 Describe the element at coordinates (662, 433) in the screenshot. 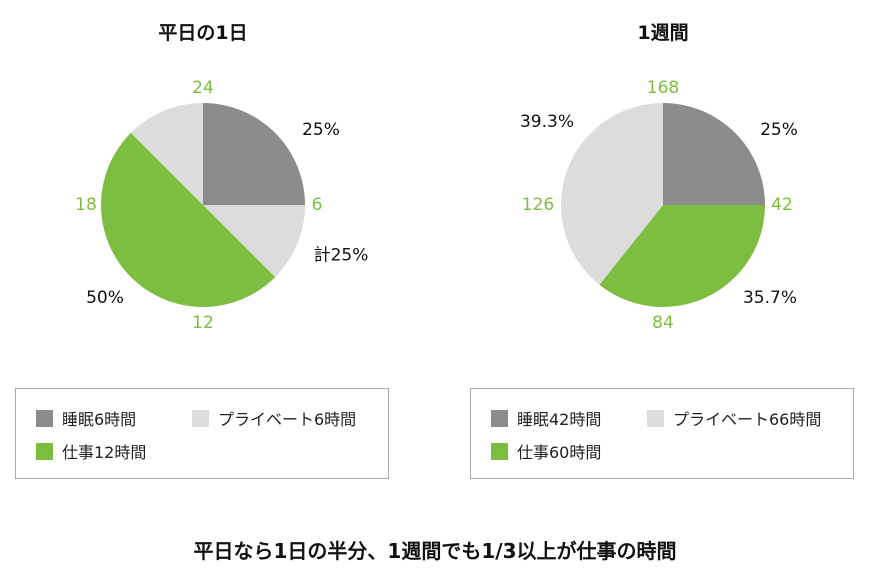

I see `legend-week: 睡眠42時間 プライベート66時間 仕事60時間` at that location.